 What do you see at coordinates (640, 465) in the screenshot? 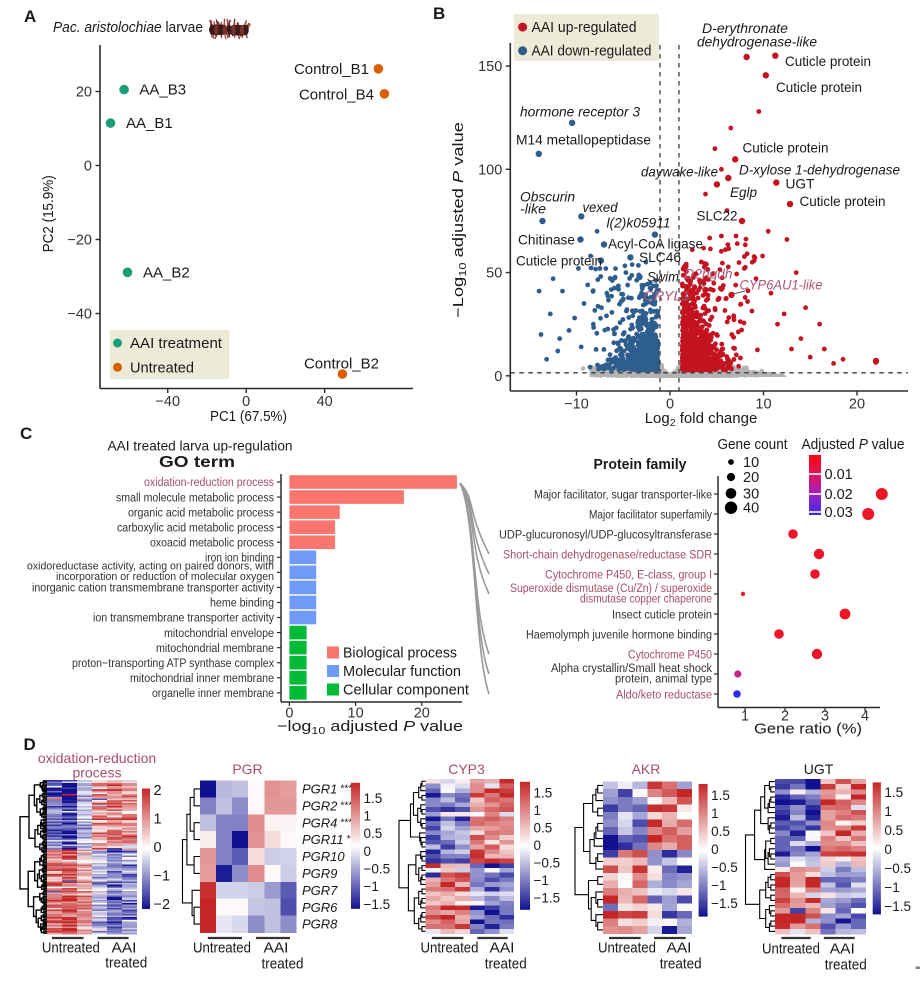
I see `svg-text: Protein family` at bounding box center [640, 465].